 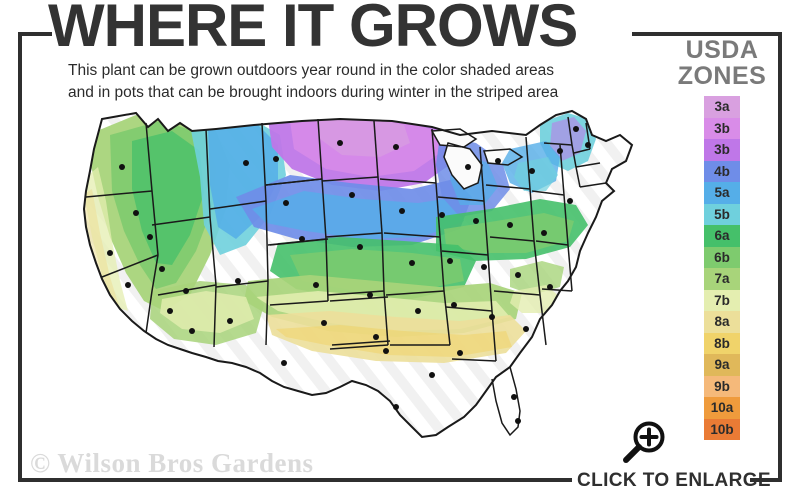 I want to click on legend-swatch-3b-1: 3b, so click(x=722, y=128).